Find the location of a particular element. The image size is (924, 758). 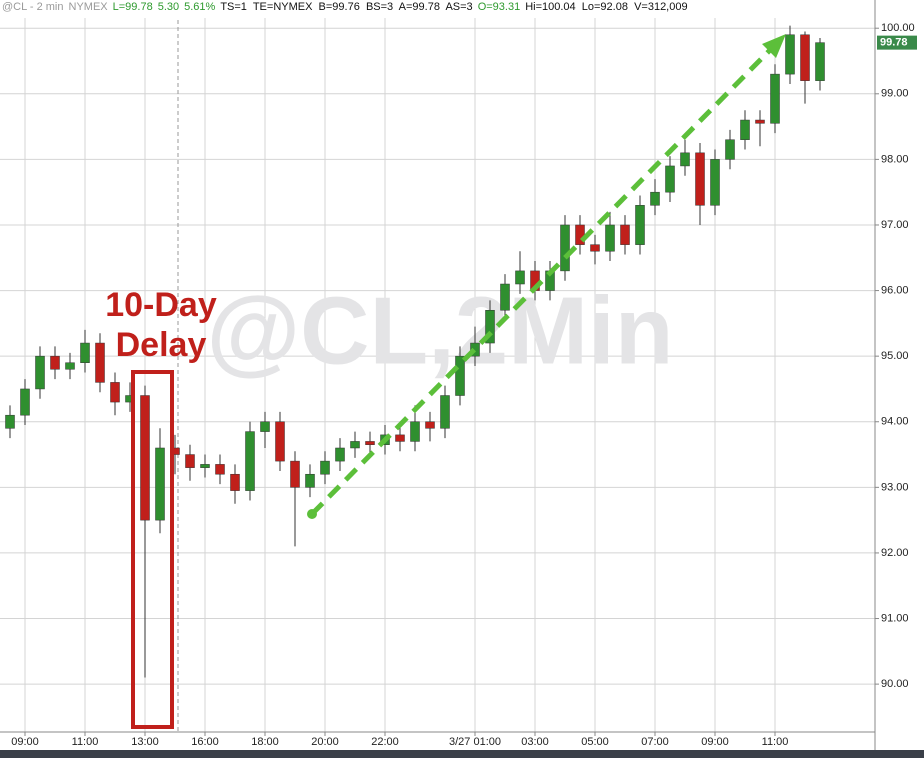

exchange: NYMEX is located at coordinates (88, 7).